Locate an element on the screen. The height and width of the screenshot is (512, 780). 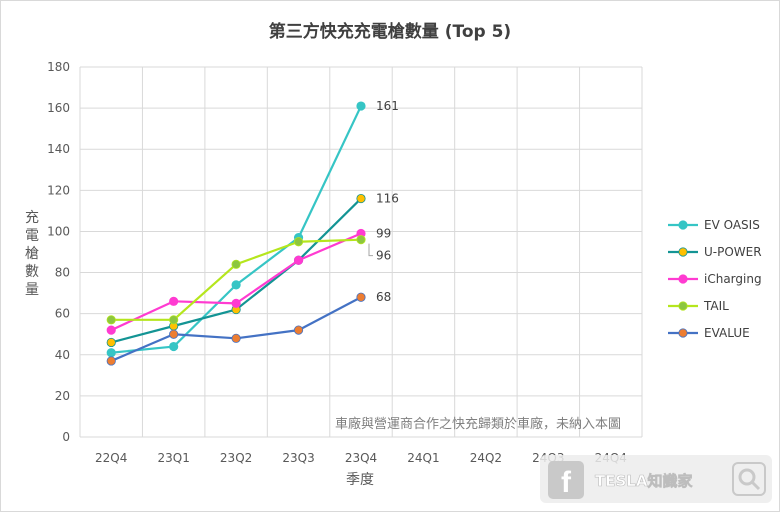
y-axis-ticks: 0 20 40 60 80 100 120 140 160 180 is located at coordinates (58, 252).